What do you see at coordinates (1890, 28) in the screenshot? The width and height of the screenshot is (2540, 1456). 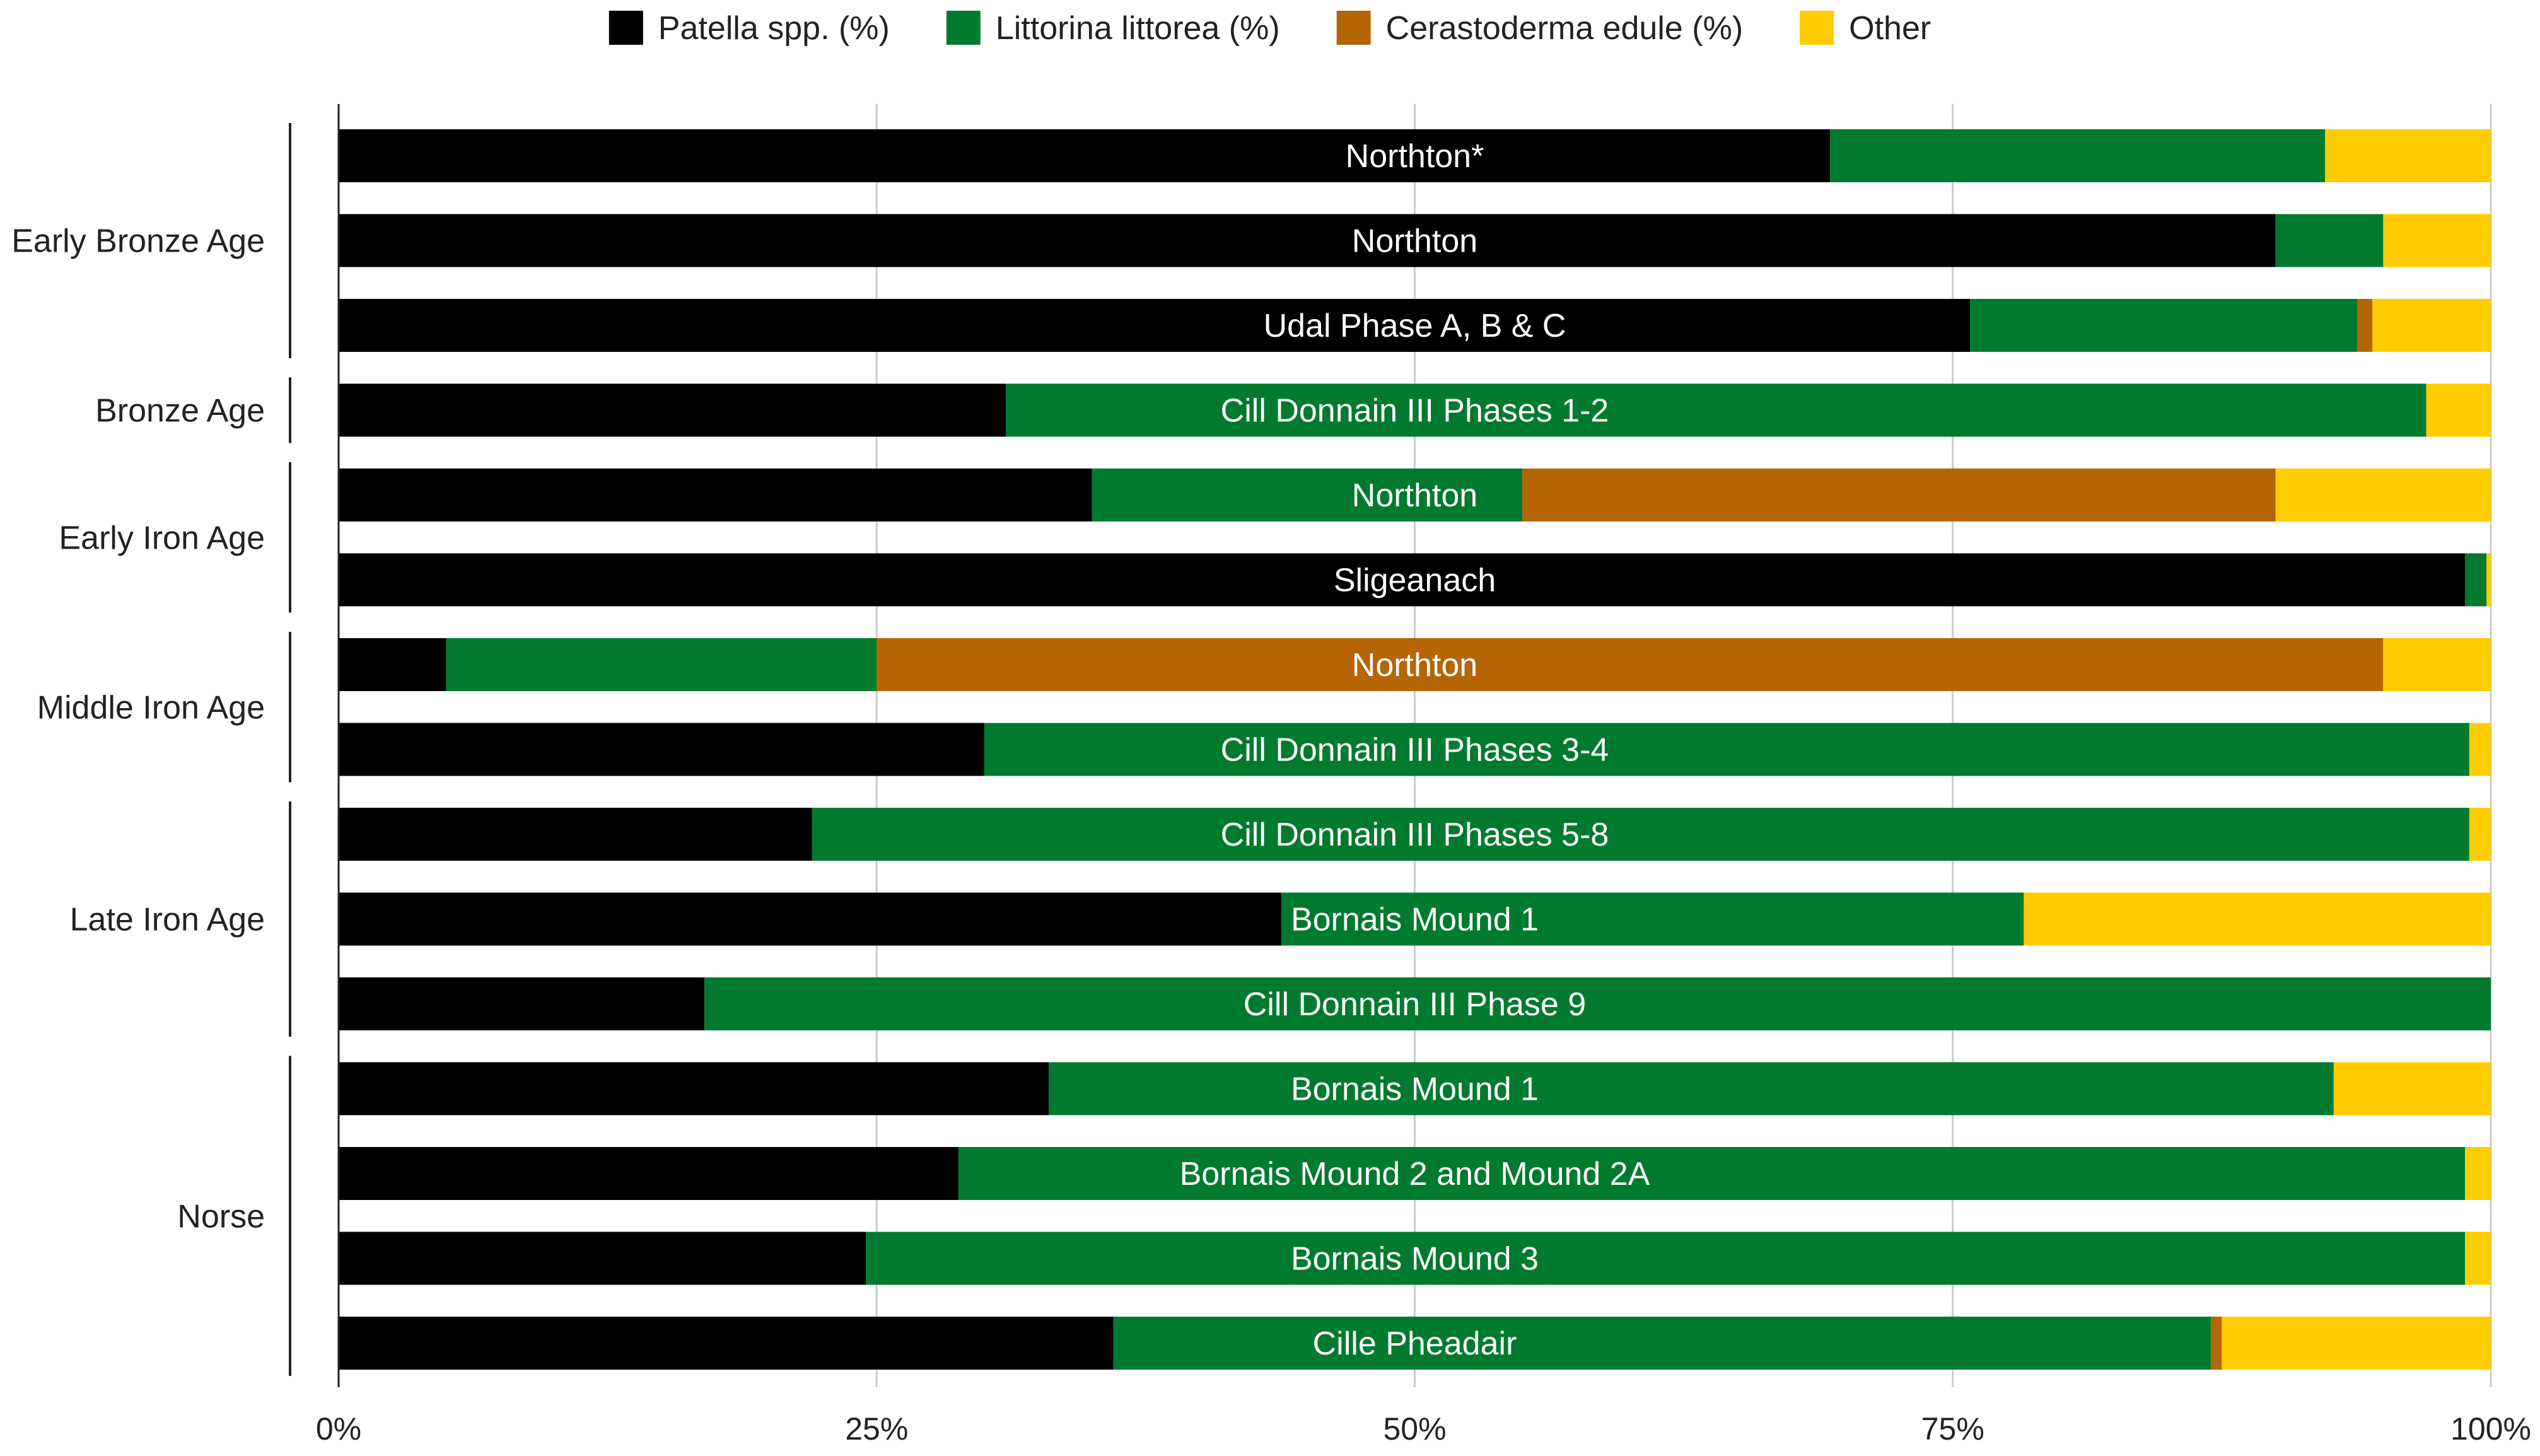 I see `legend-label-other: Other` at bounding box center [1890, 28].